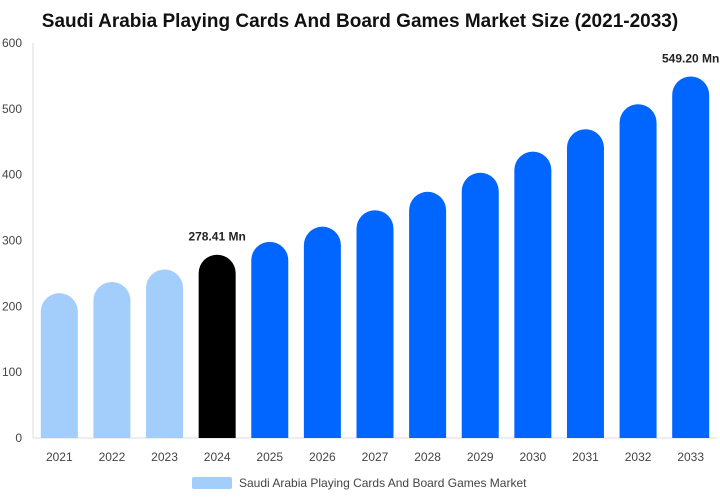 Image resolution: width=720 pixels, height=500 pixels. Describe the element at coordinates (112, 359) in the screenshot. I see `bar-2022` at that location.